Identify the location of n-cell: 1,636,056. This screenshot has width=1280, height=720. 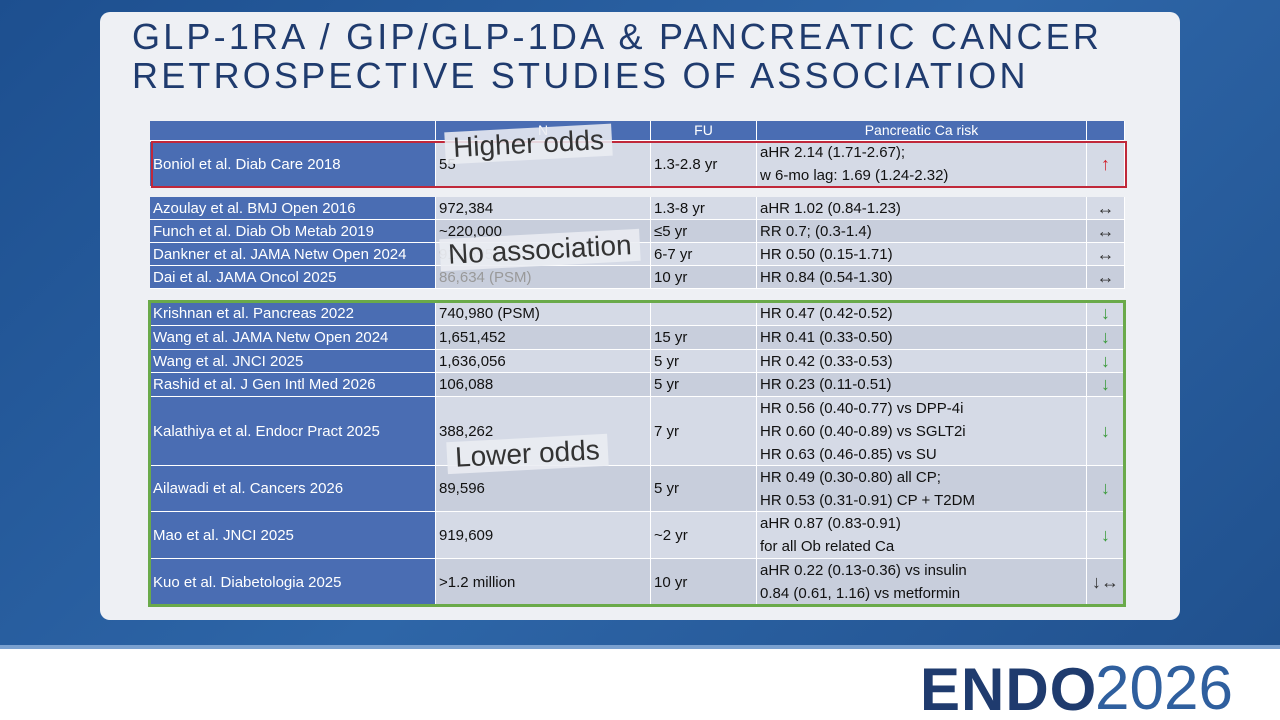
(543, 361).